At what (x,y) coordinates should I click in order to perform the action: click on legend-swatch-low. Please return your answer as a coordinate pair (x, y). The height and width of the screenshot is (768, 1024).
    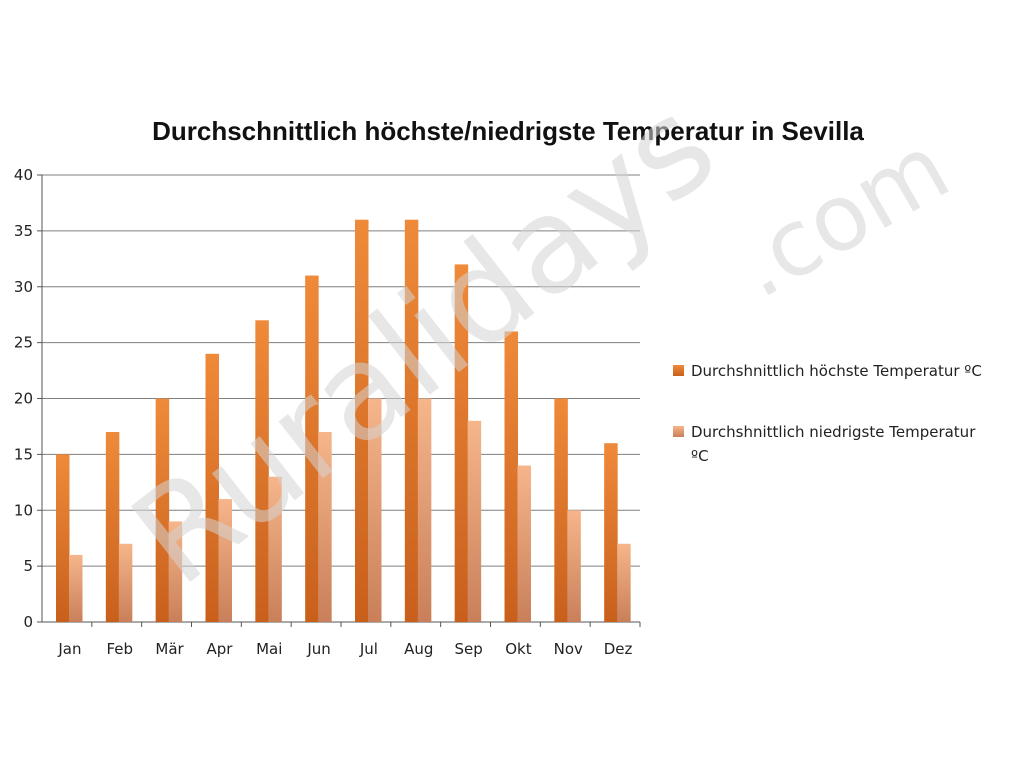
    Looking at the image, I should click on (678, 431).